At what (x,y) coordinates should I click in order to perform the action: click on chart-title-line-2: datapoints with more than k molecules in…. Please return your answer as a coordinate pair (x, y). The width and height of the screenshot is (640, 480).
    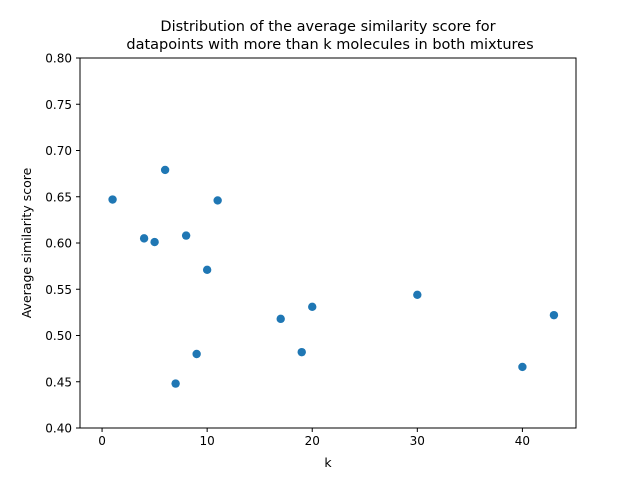
    Looking at the image, I should click on (329, 45).